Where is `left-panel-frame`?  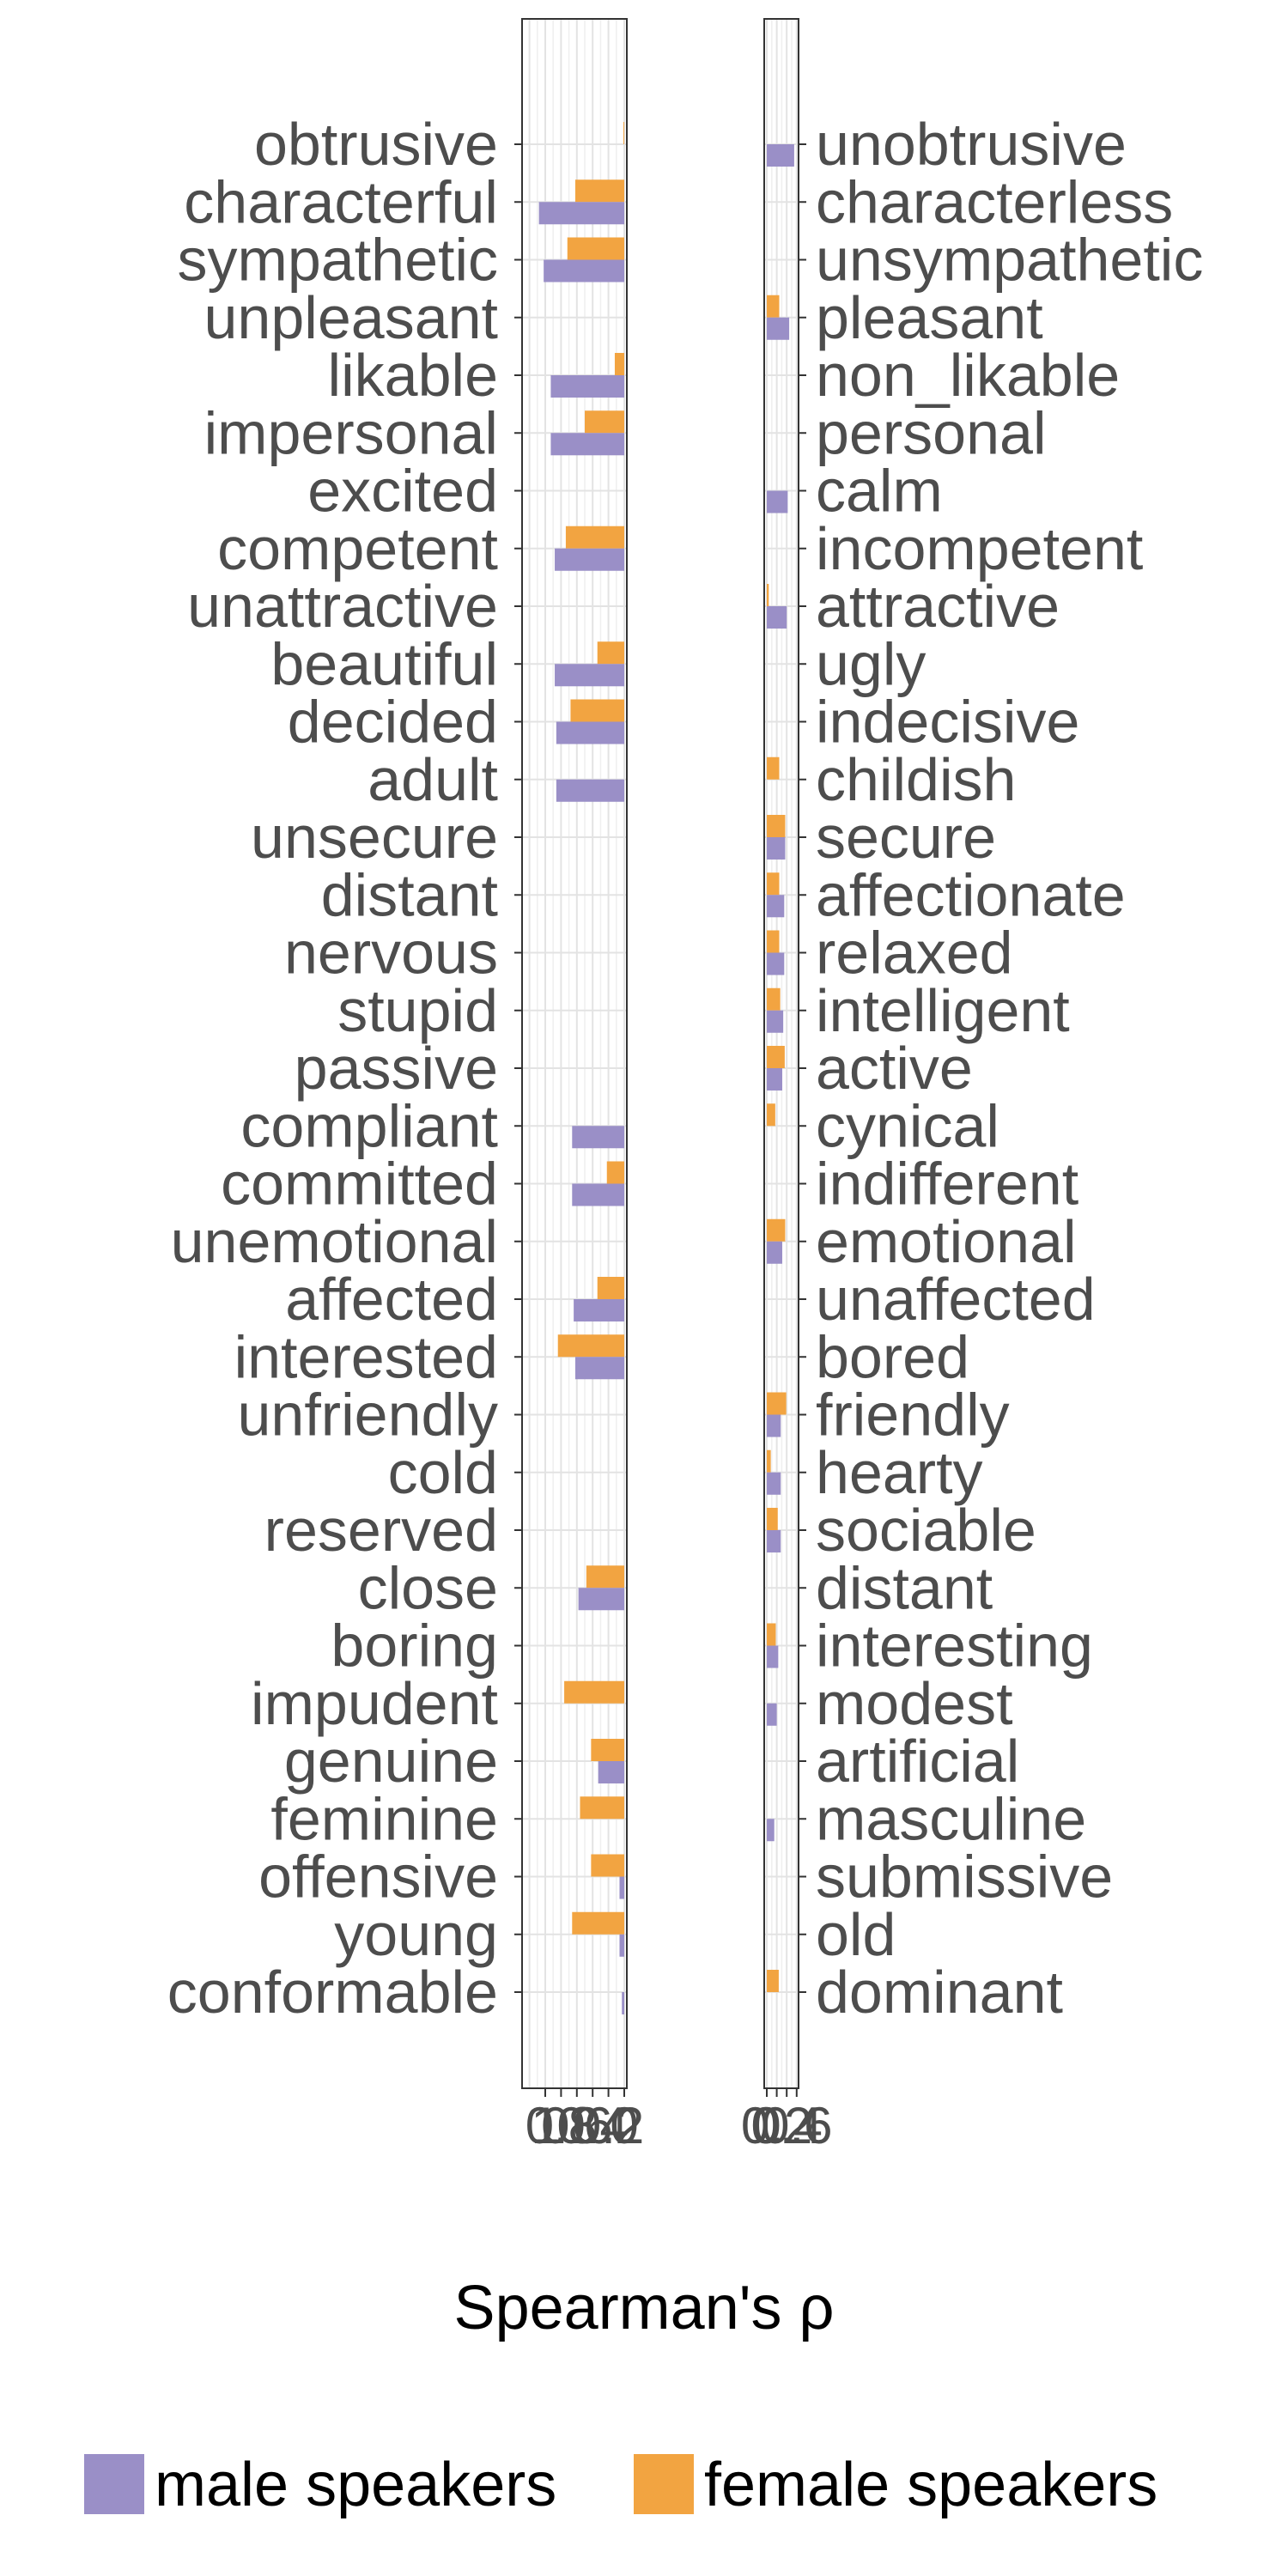
left-panel-frame is located at coordinates (574, 1053).